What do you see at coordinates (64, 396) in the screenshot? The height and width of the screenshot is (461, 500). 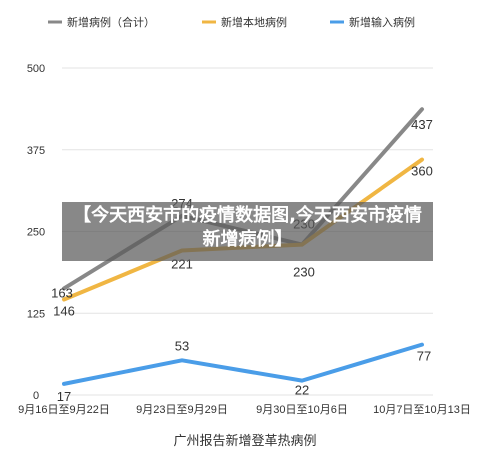 I see `data-label: 17` at bounding box center [64, 396].